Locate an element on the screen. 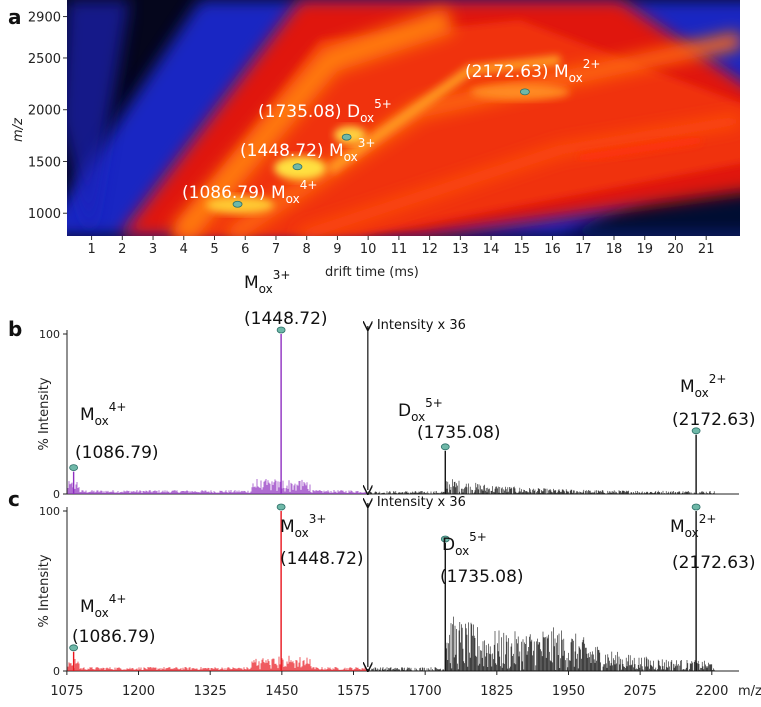  x-tick-label: 1450 is located at coordinates (281, 691).